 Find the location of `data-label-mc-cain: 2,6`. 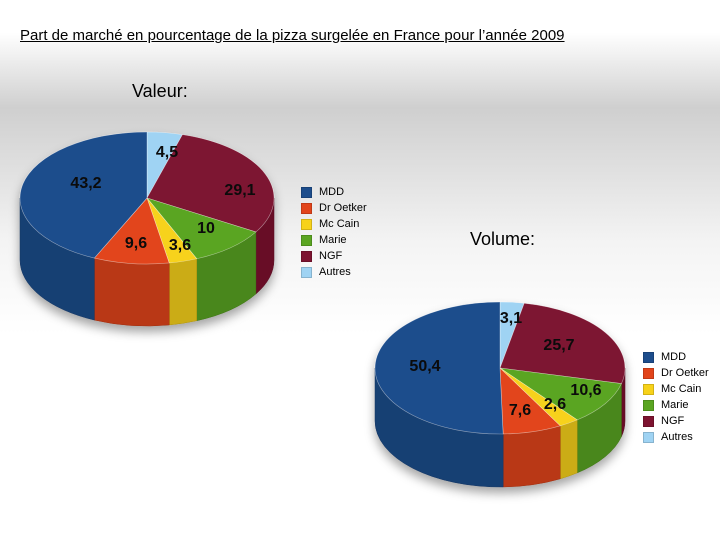

data-label-mc-cain: 2,6 is located at coordinates (555, 404).